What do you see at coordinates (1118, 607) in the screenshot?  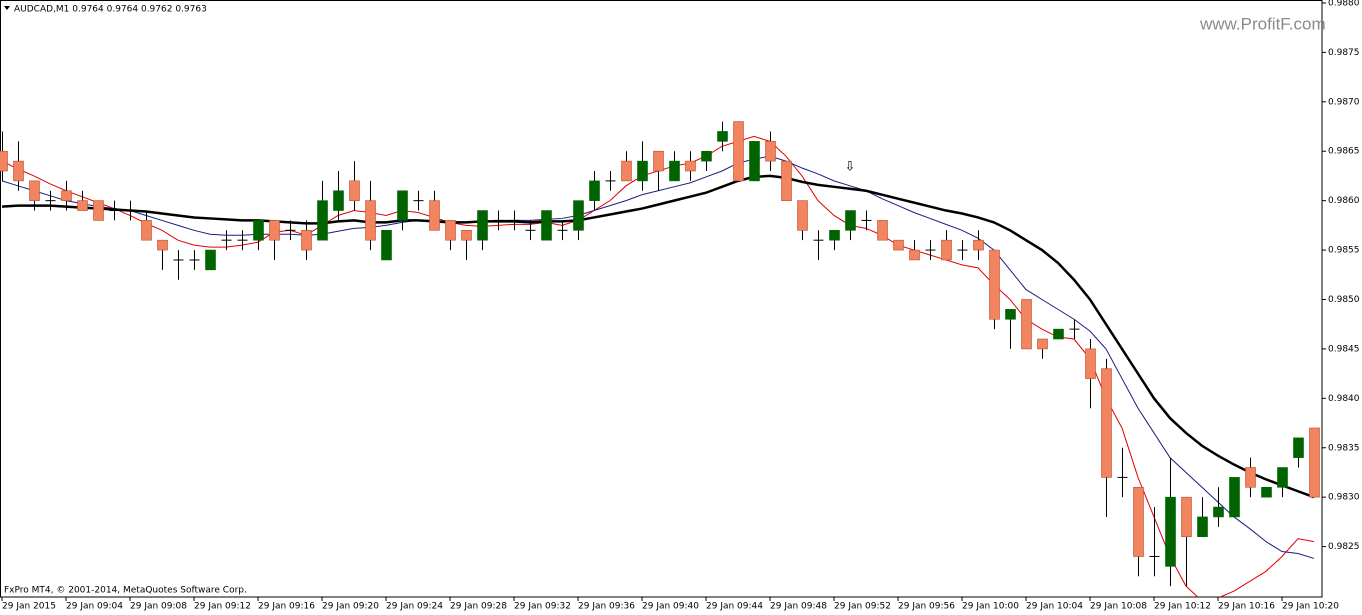 I see `x-tick-label: 29 Jan 10:08` at bounding box center [1118, 607].